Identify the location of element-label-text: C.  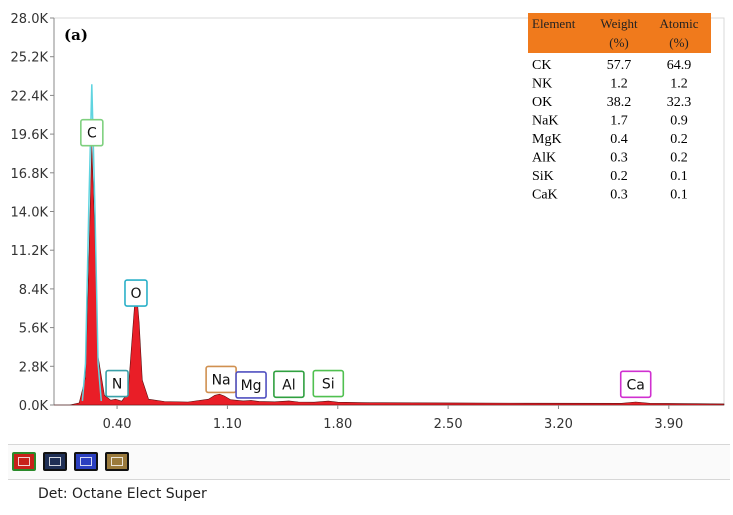
(92, 134).